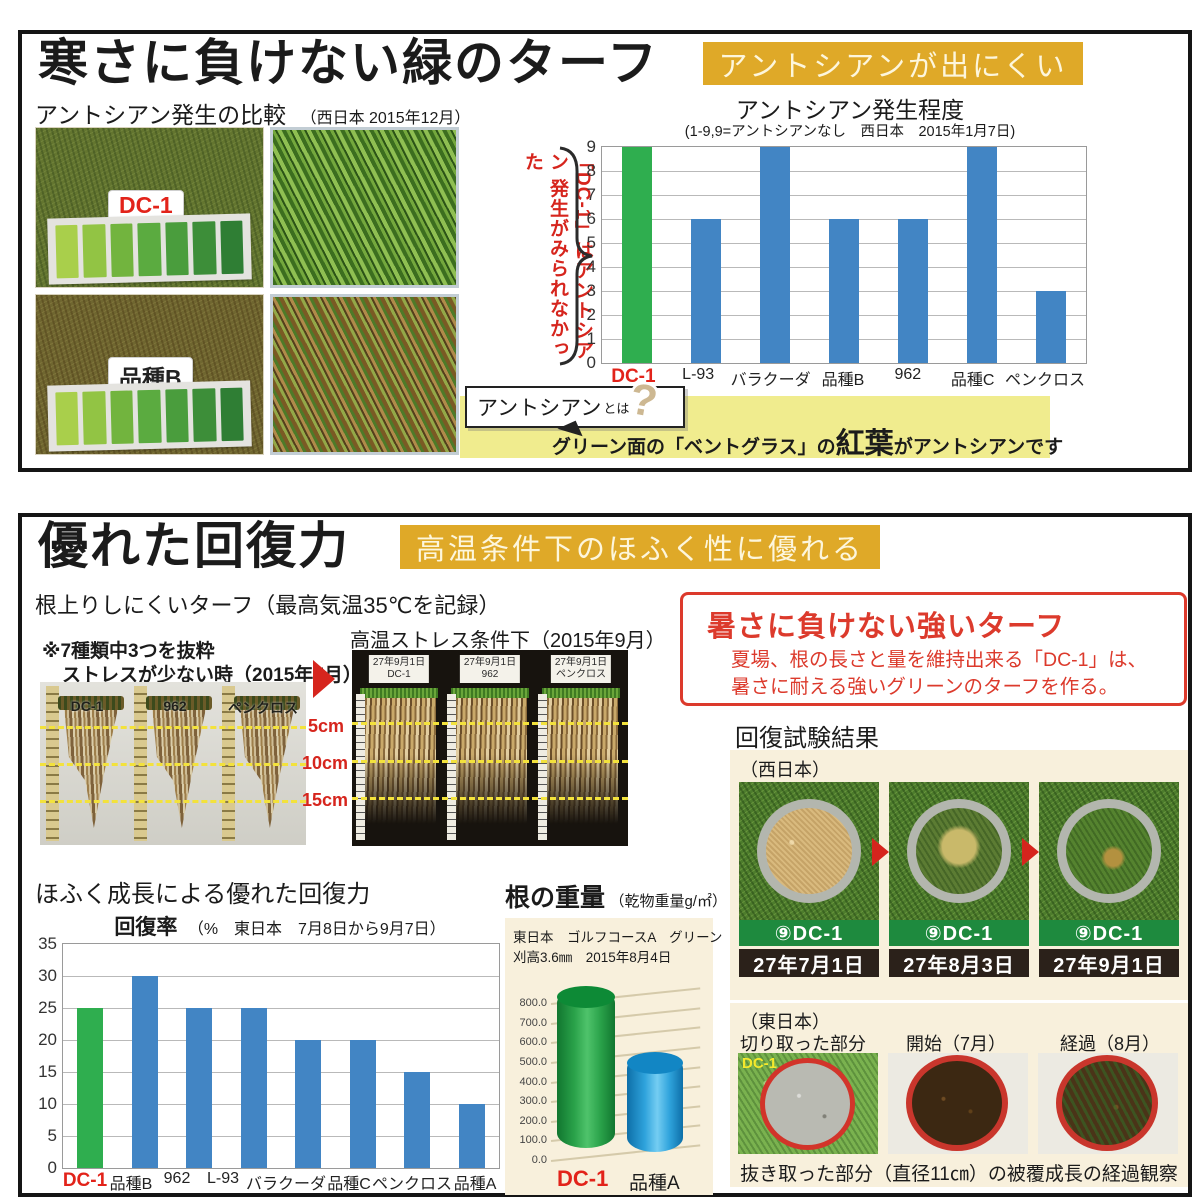 The width and height of the screenshot is (1200, 1200). What do you see at coordinates (886, 627) in the screenshot?
I see `heat-box-title: 暑さに負けない強いターフ` at bounding box center [886, 627].